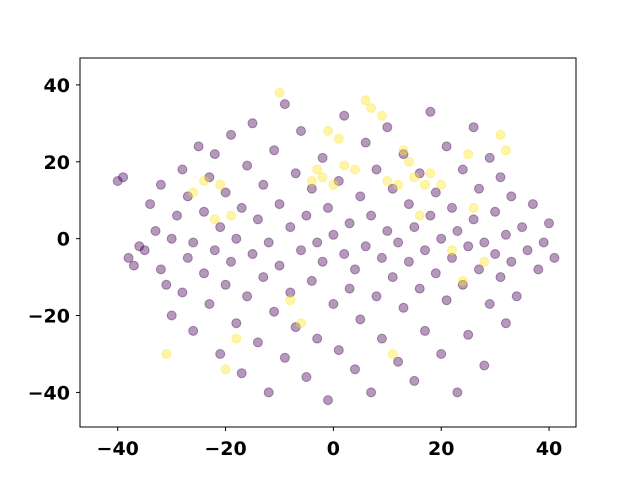 This screenshot has width=640, height=480. I want to click on y-tick-label: 0, so click(63, 240).